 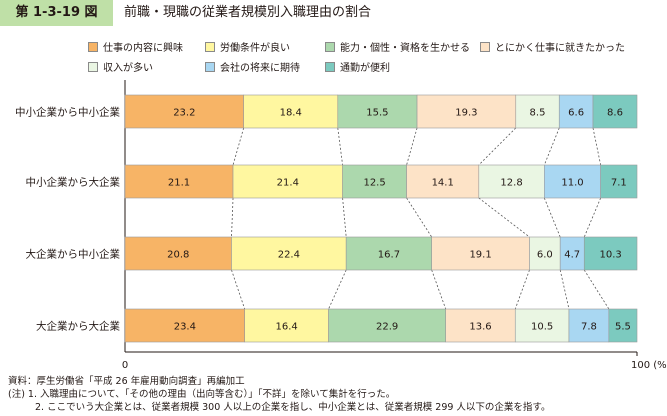 What do you see at coordinates (365, 68) in the screenshot?
I see `legend-label: 通勤が便利` at bounding box center [365, 68].